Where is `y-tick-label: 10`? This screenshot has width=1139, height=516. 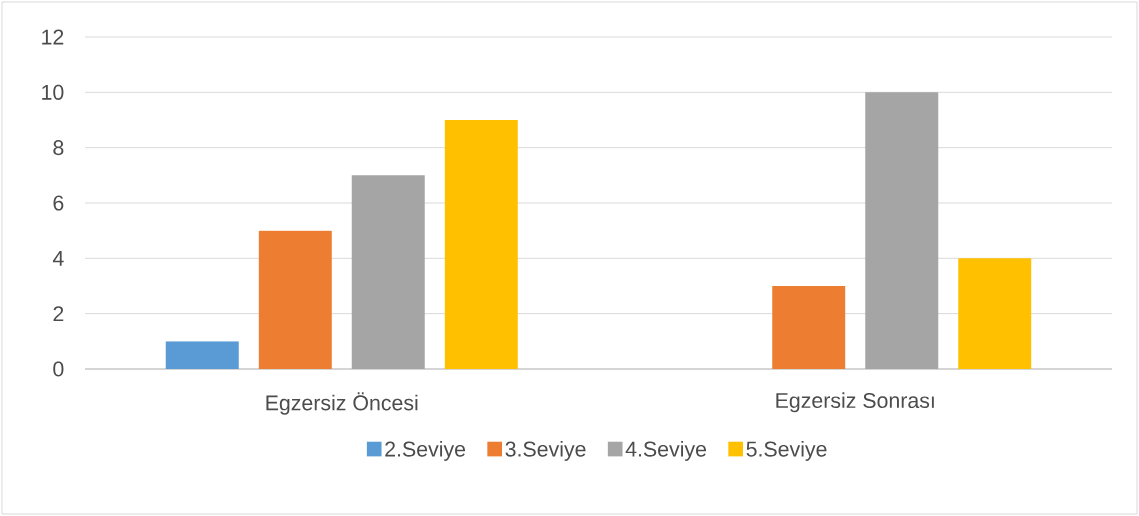
y-tick-label: 10 is located at coordinates (53, 92).